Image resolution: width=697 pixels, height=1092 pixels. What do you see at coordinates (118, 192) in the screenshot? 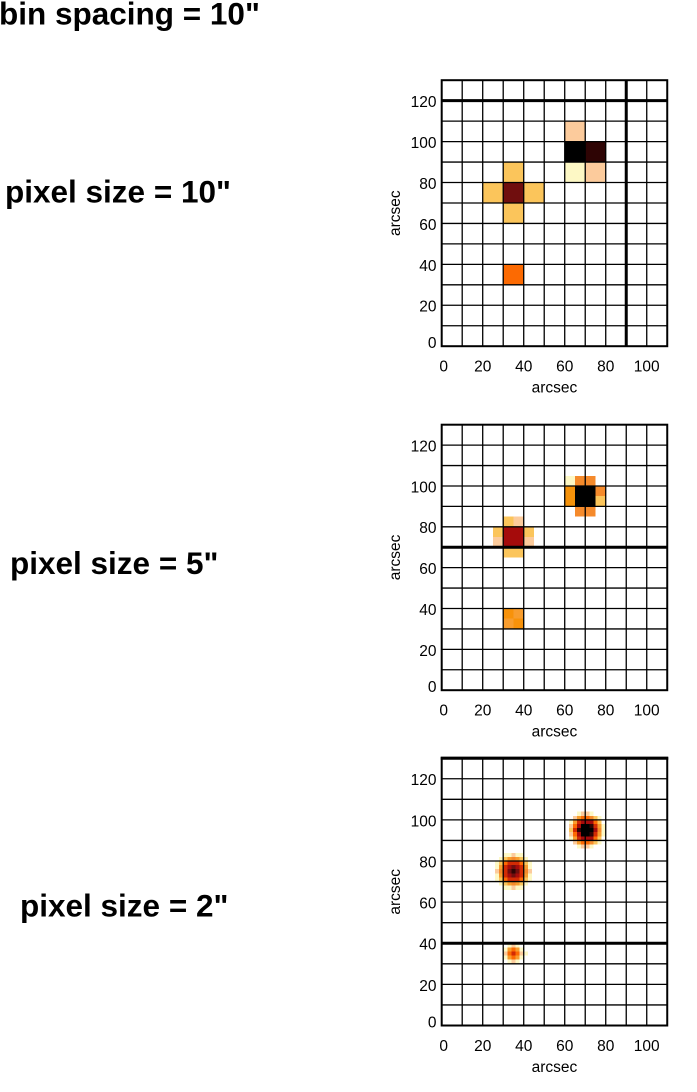
I see `svg-text: pixel size = 10"` at bounding box center [118, 192].